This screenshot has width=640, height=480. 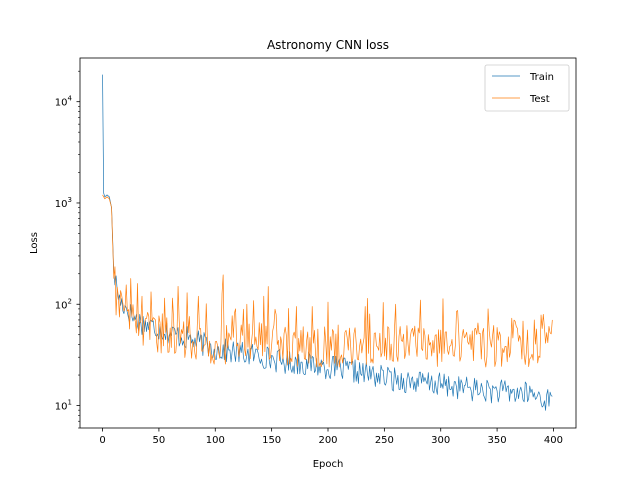 What do you see at coordinates (102, 440) in the screenshot?
I see `x-tick-label: 0` at bounding box center [102, 440].